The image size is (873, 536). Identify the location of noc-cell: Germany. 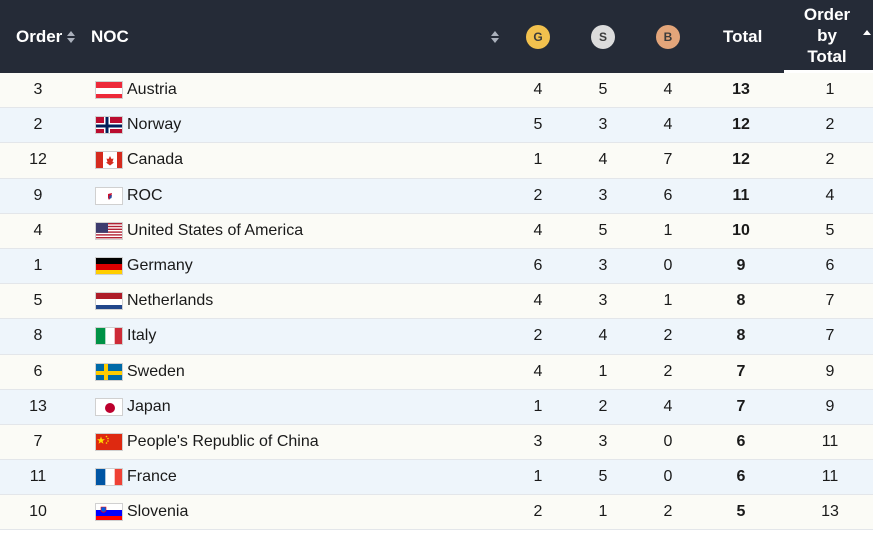
(144, 266).